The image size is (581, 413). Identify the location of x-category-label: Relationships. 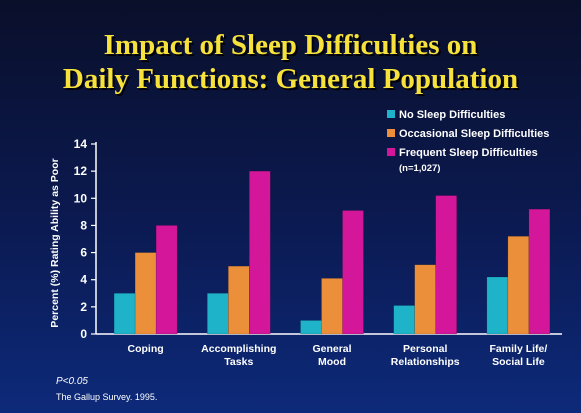
(425, 362).